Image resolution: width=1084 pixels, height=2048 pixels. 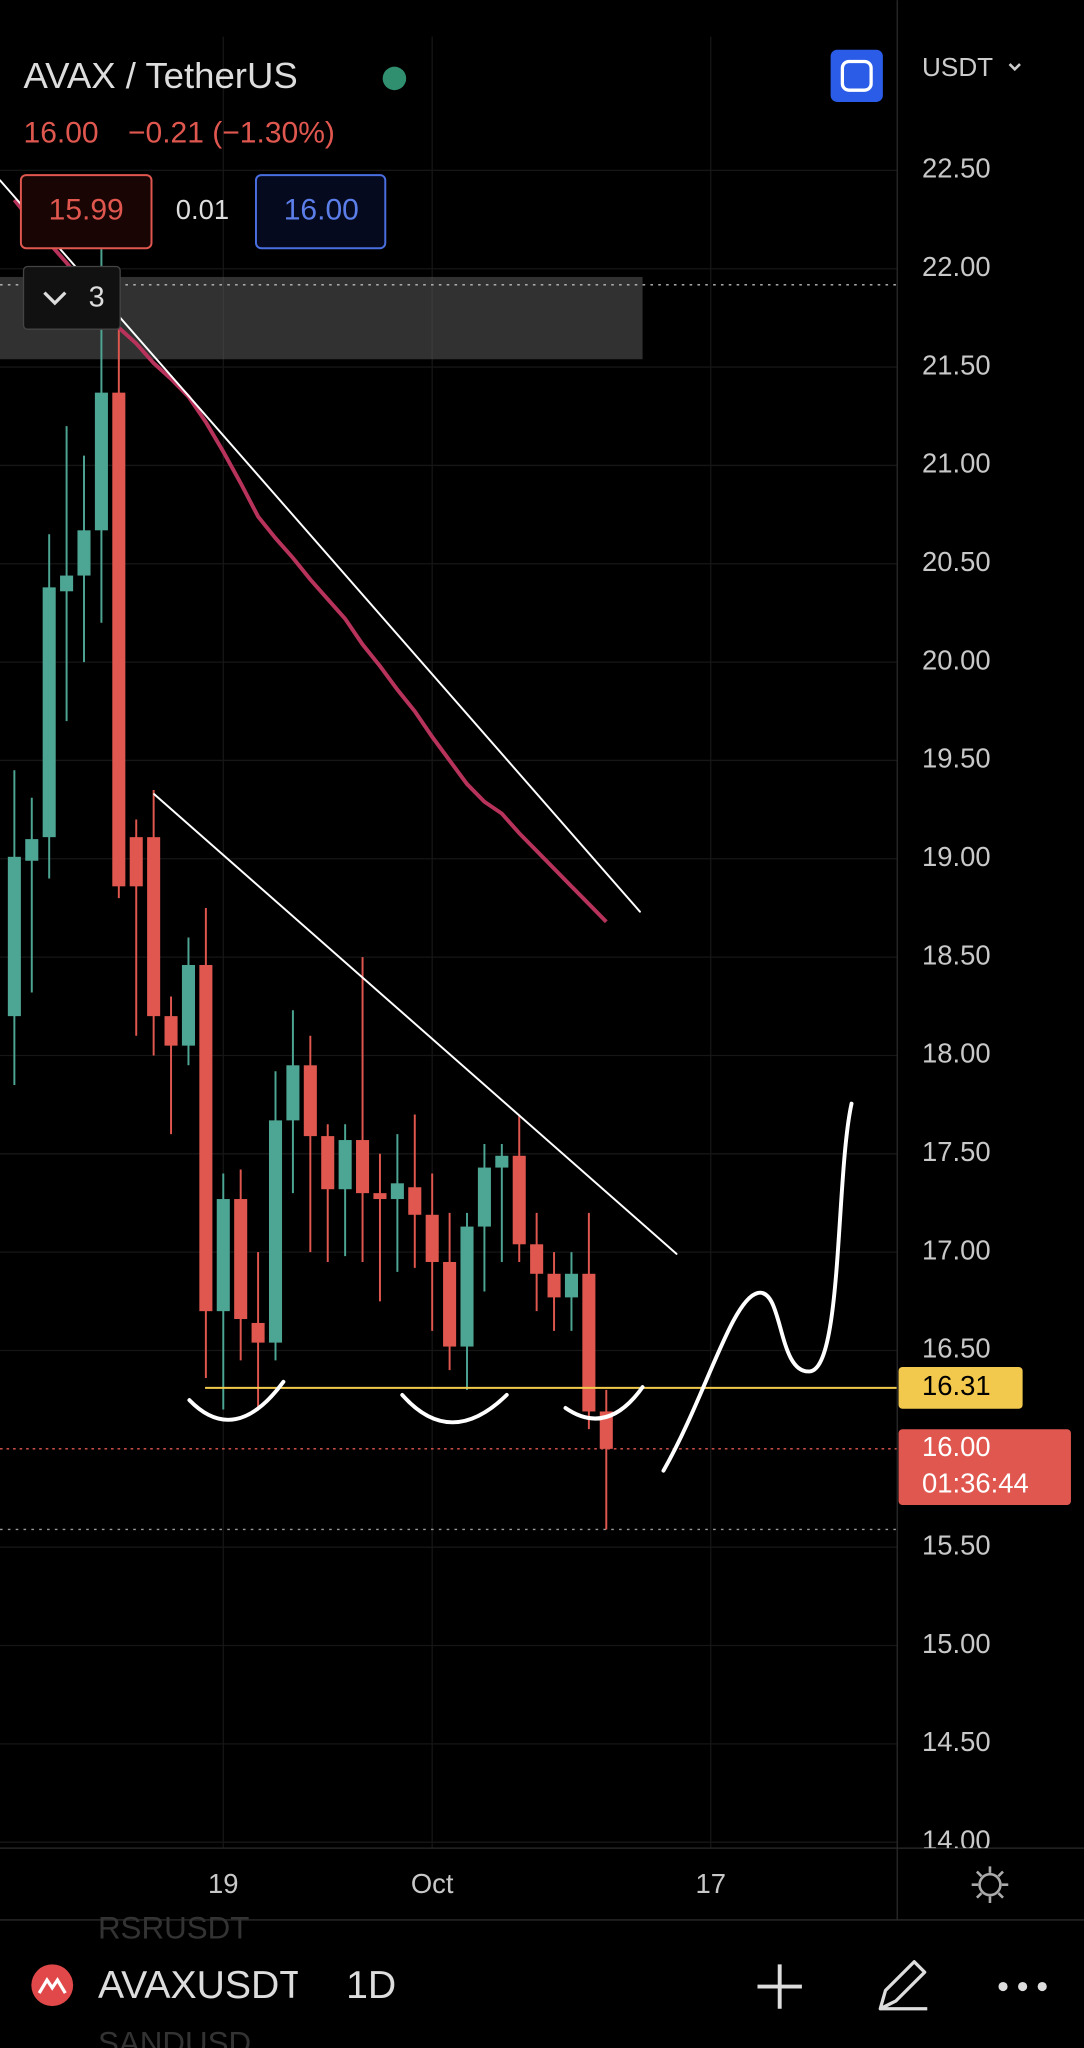 What do you see at coordinates (779, 1986) in the screenshot?
I see `add-button` at bounding box center [779, 1986].